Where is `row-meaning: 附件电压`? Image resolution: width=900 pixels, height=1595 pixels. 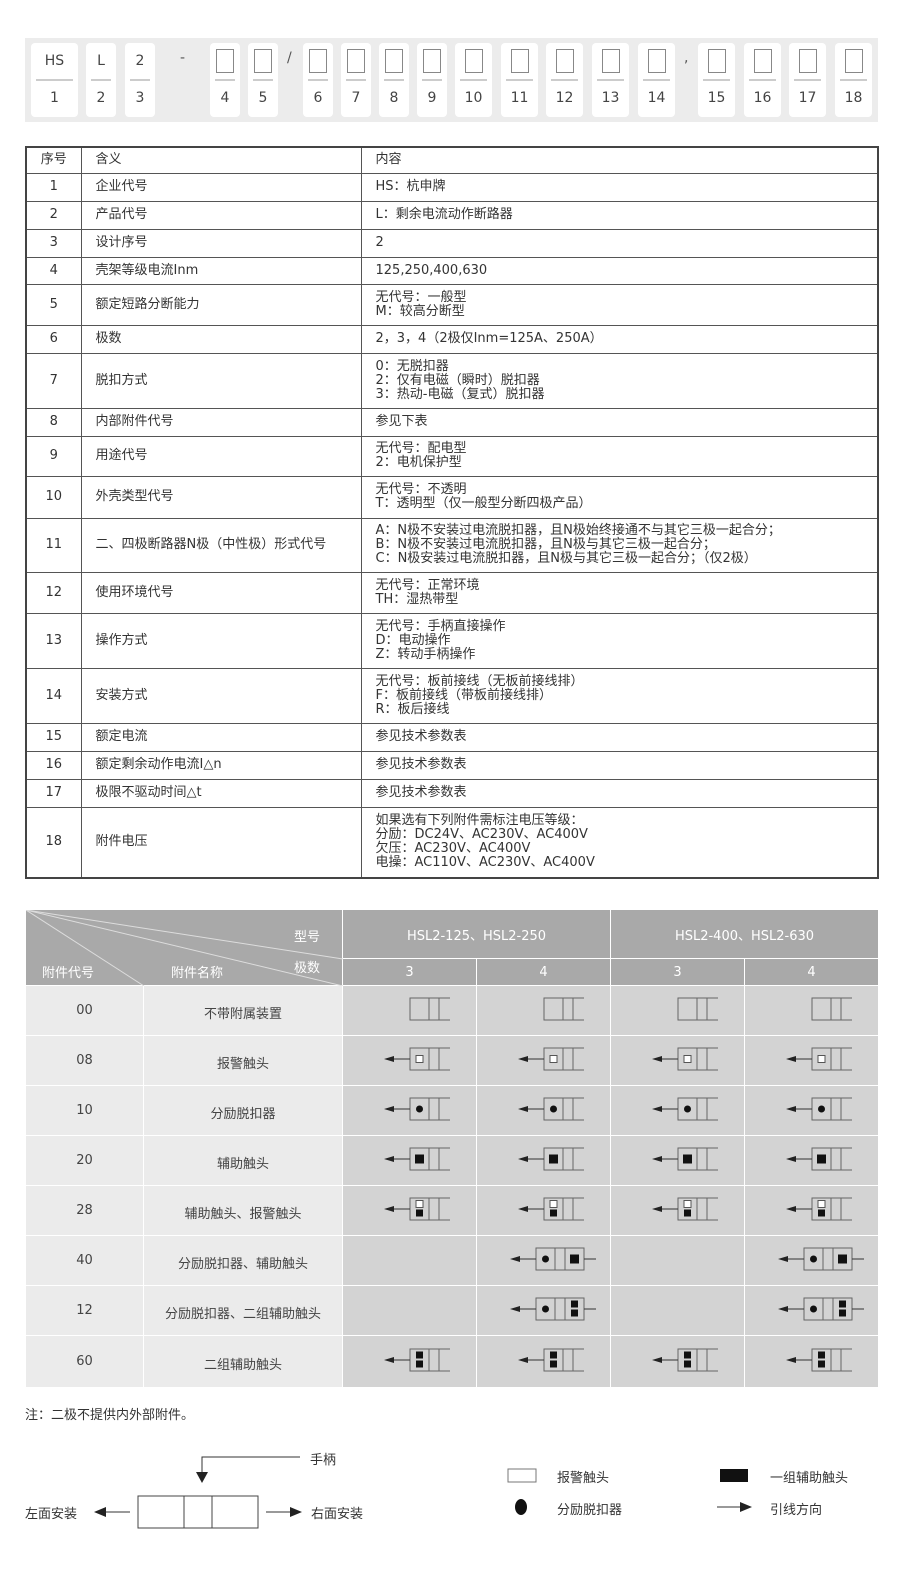
row-meaning: 附件电压 is located at coordinates (221, 842).